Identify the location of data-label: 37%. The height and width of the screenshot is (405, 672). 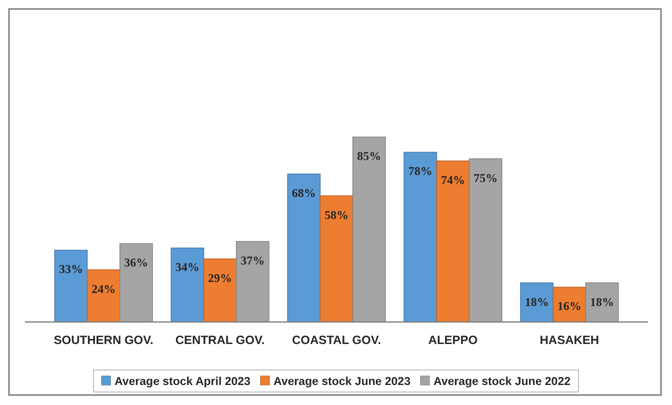
(252, 260).